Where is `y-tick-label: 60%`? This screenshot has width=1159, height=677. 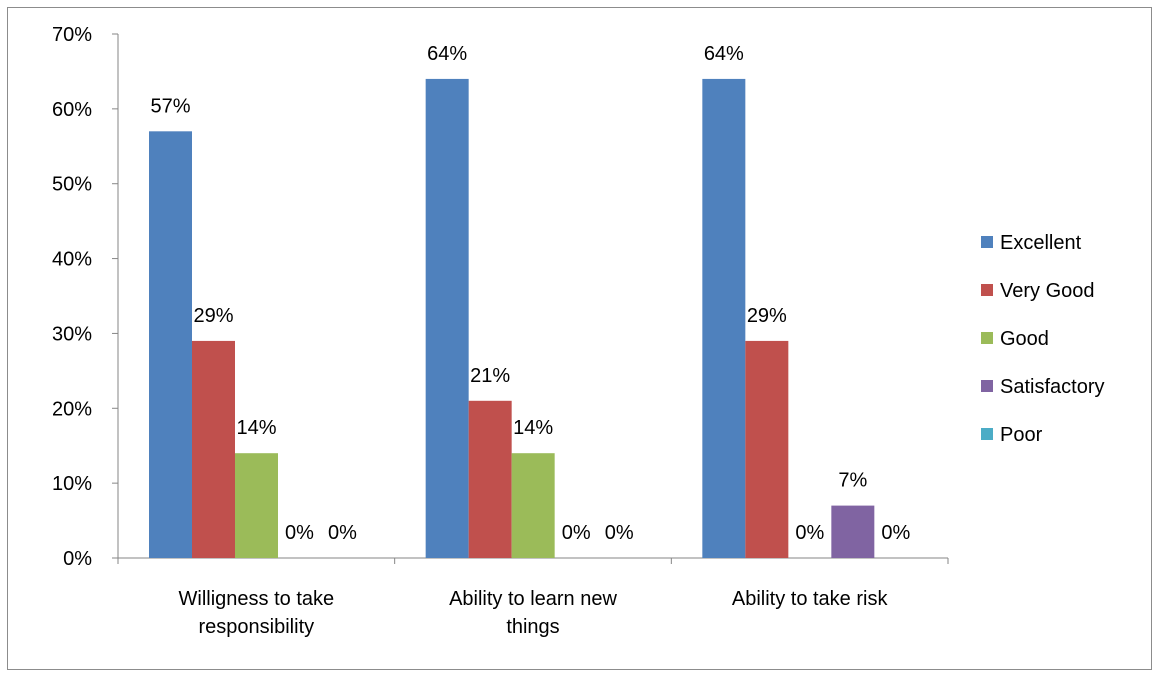 y-tick-label: 60% is located at coordinates (72, 110).